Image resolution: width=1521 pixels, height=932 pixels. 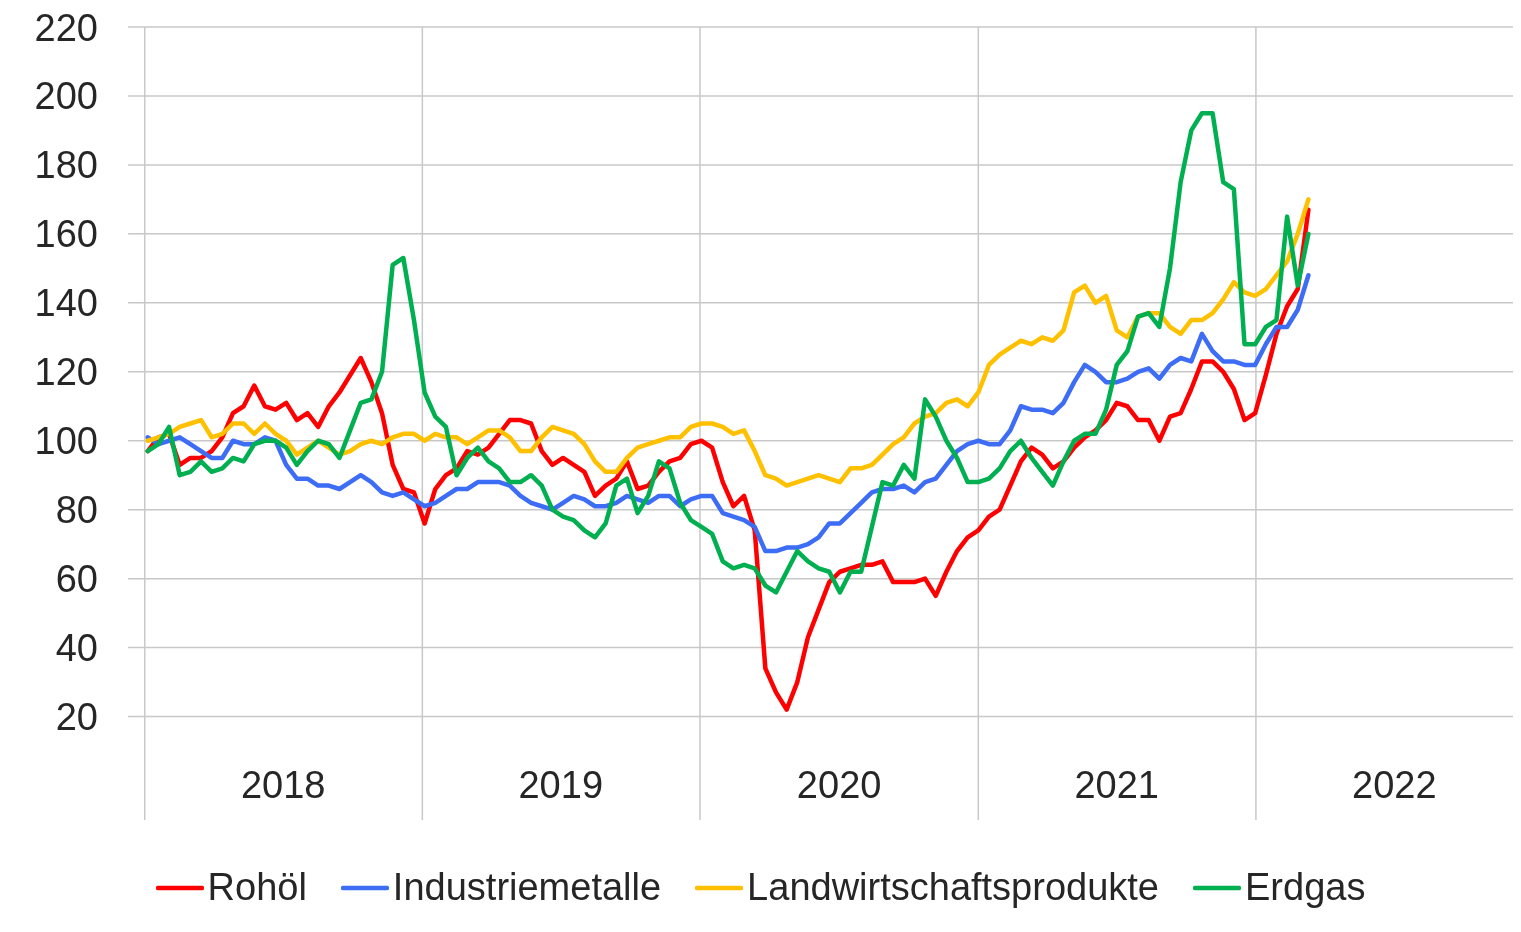 I want to click on y-tick-label: 80, so click(x=76, y=510).